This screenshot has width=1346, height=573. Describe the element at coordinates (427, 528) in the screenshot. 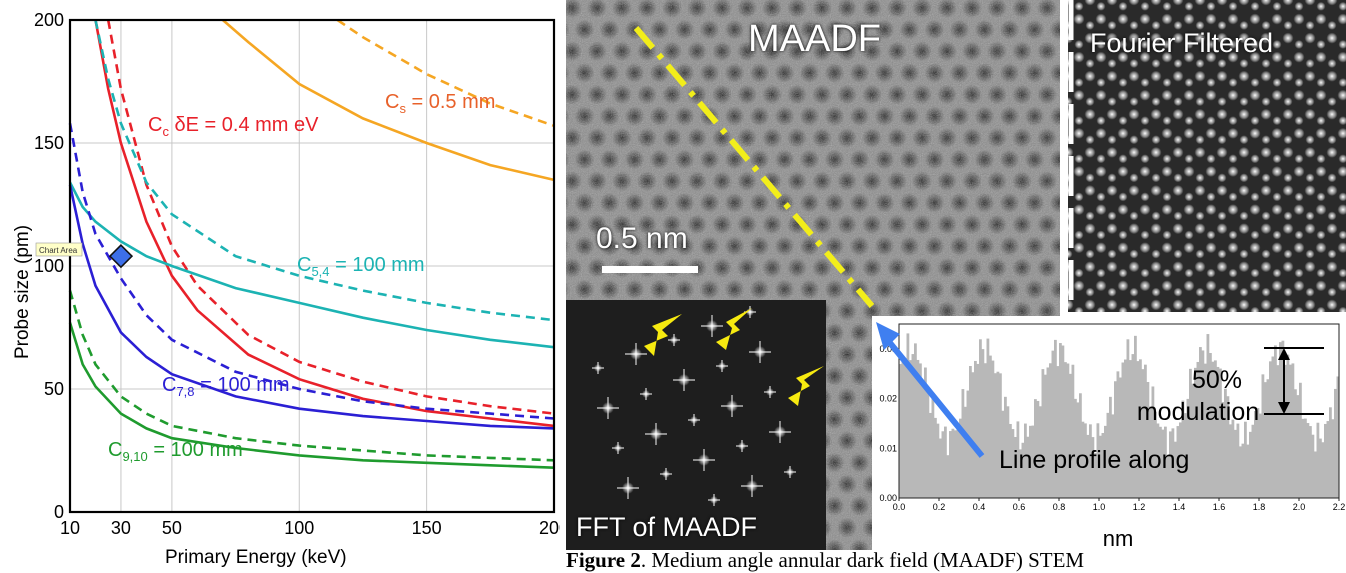

I see `x-tick-label: 150` at that location.